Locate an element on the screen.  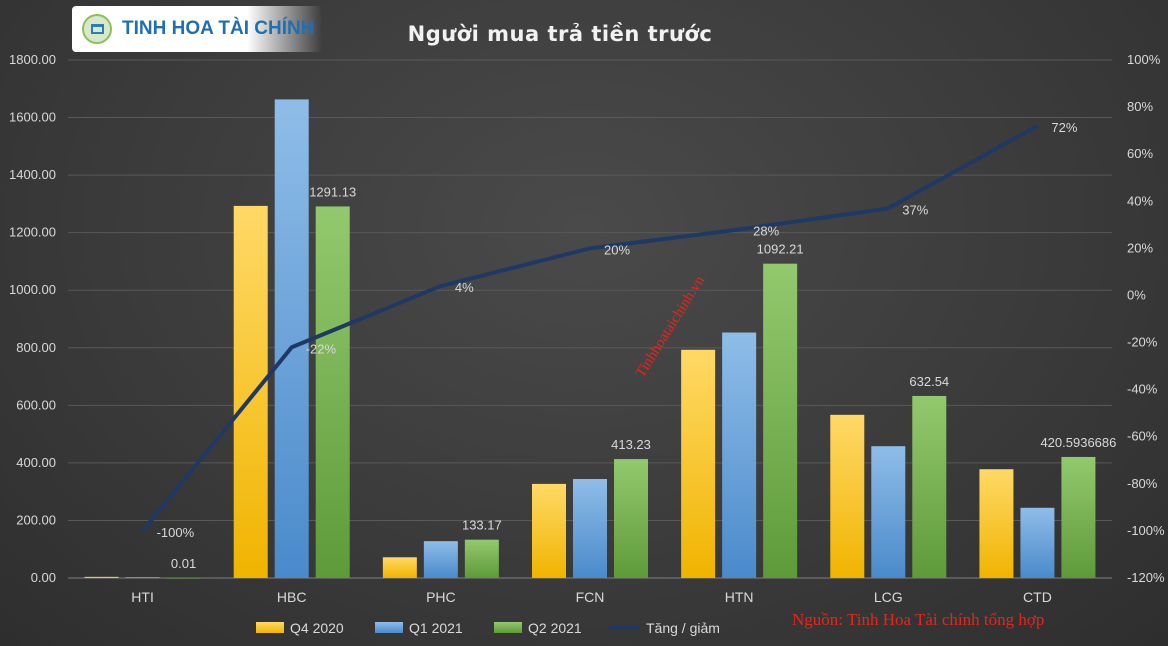
y-tick-label: 1600.00 is located at coordinates (32, 117).